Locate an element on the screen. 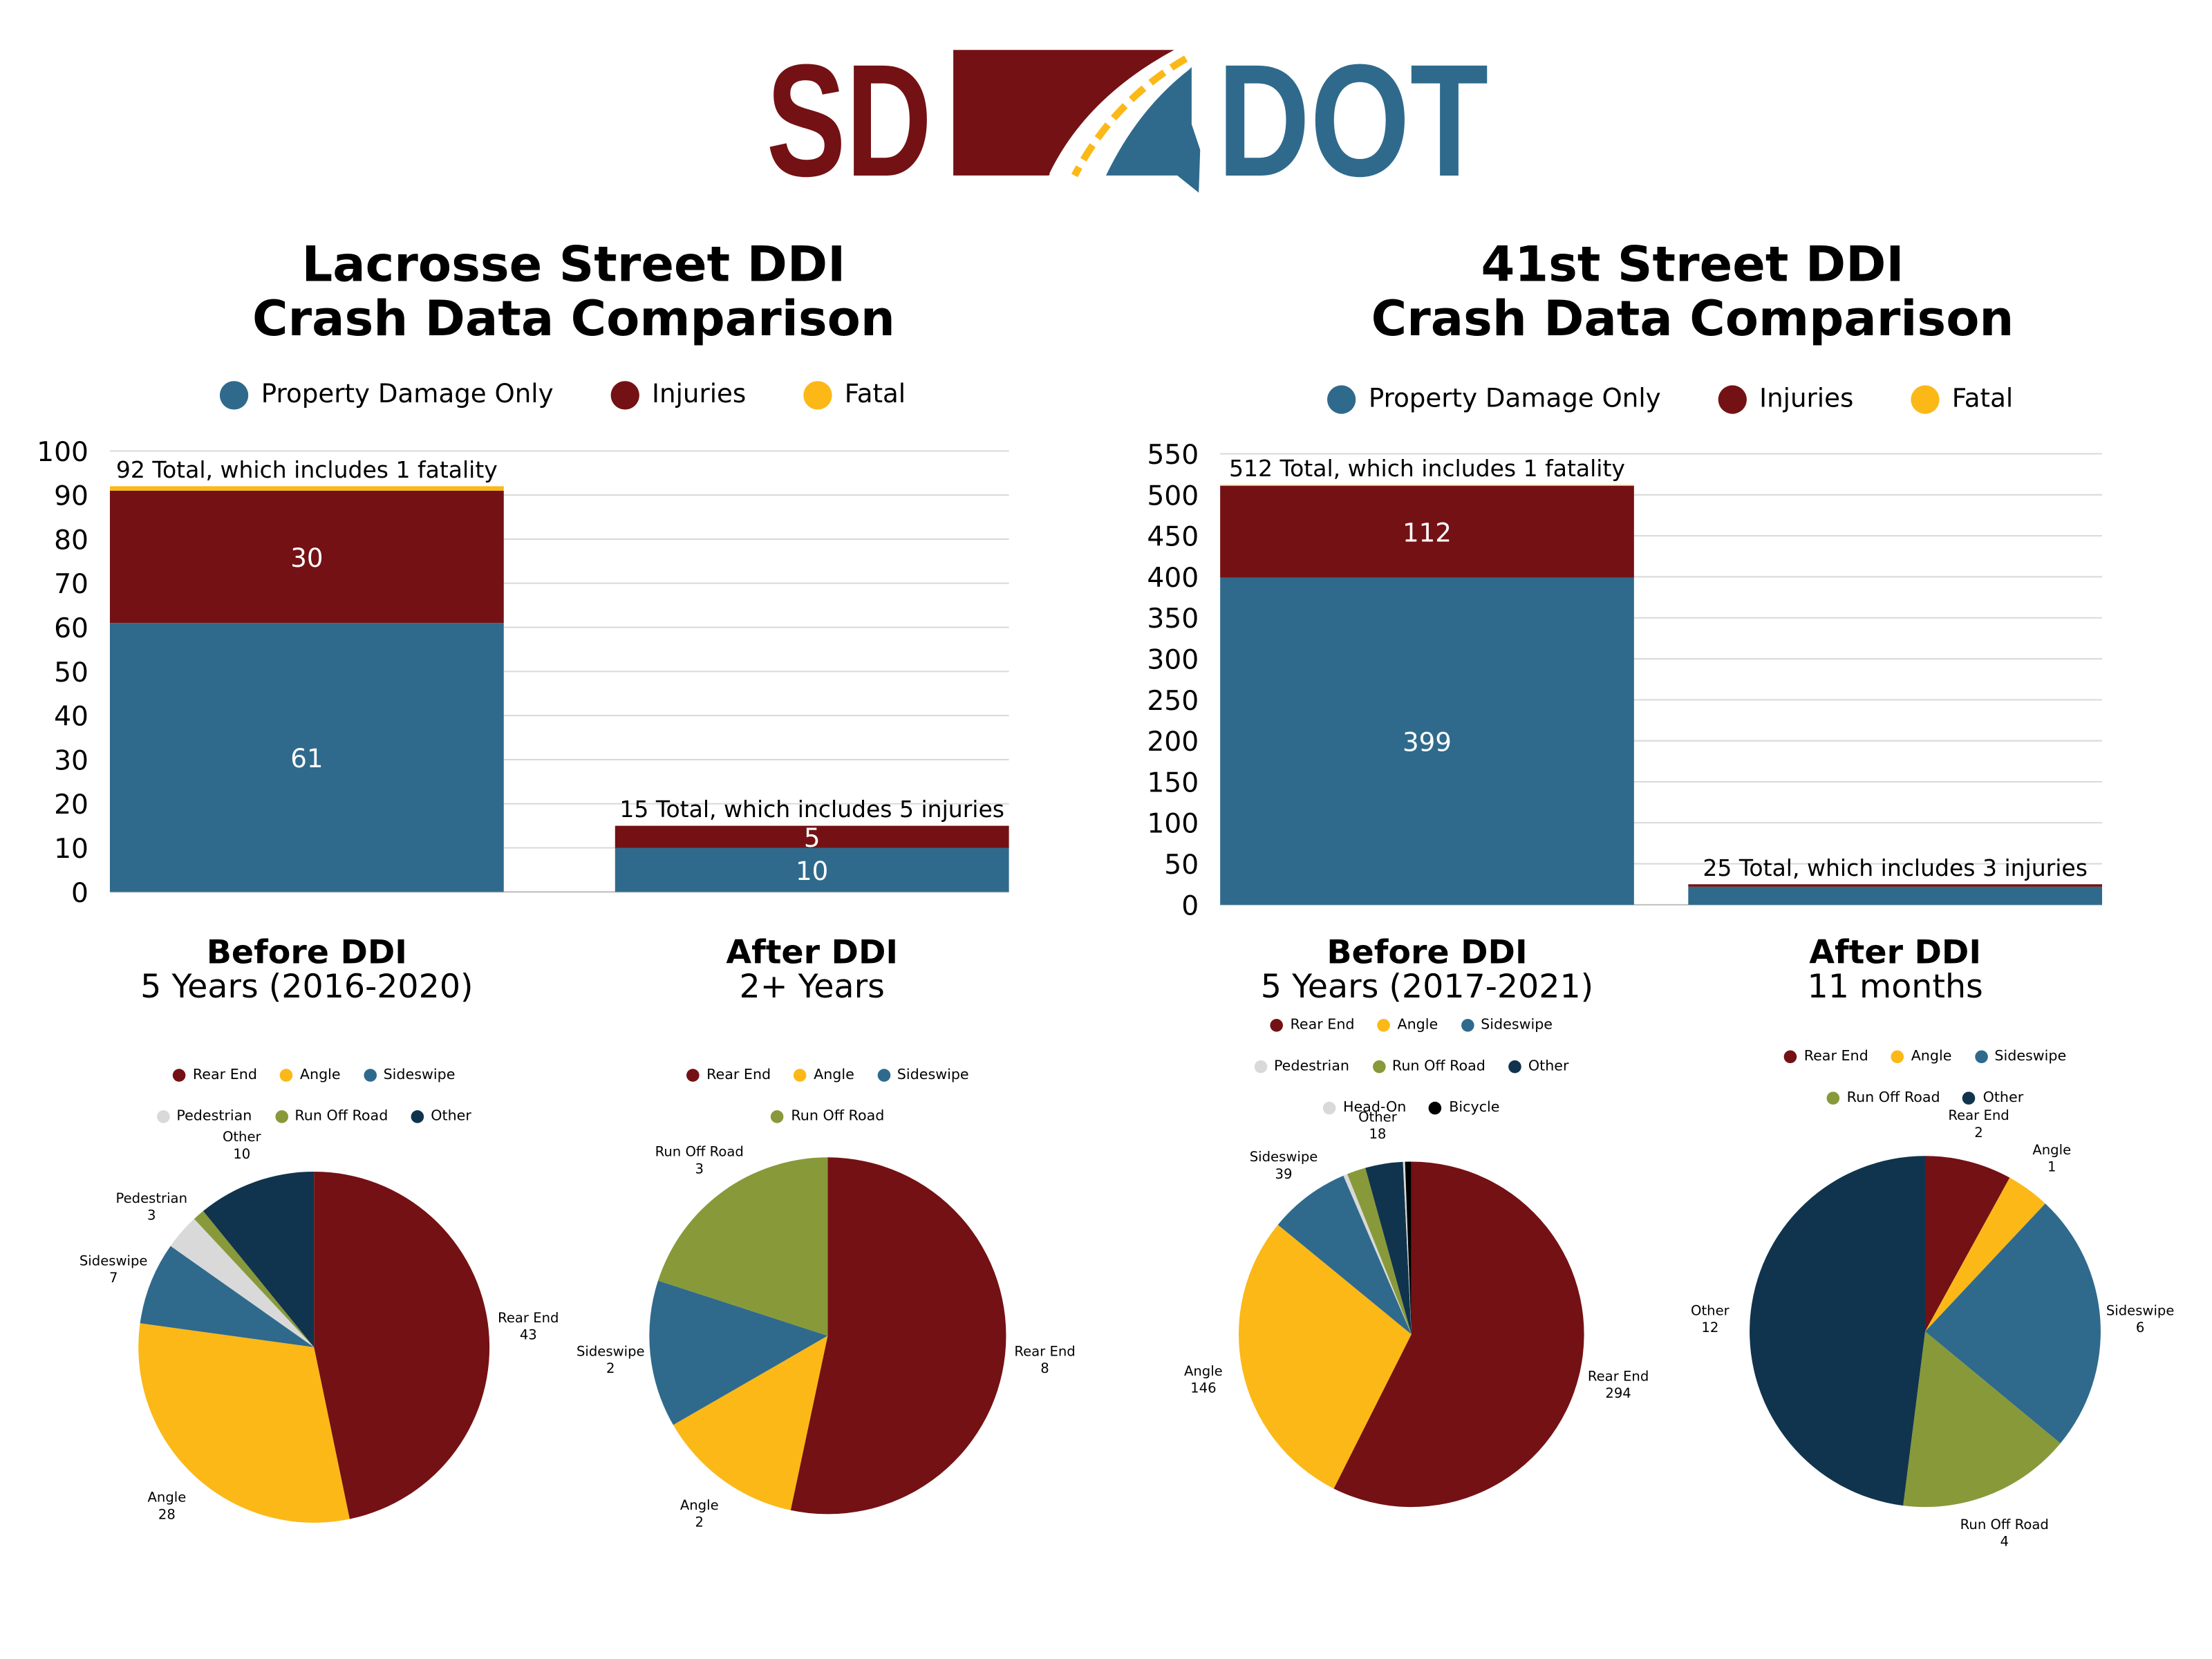 This screenshot has height=1659, width=2212. pie-legend-item: Sideswipe is located at coordinates (923, 1075).